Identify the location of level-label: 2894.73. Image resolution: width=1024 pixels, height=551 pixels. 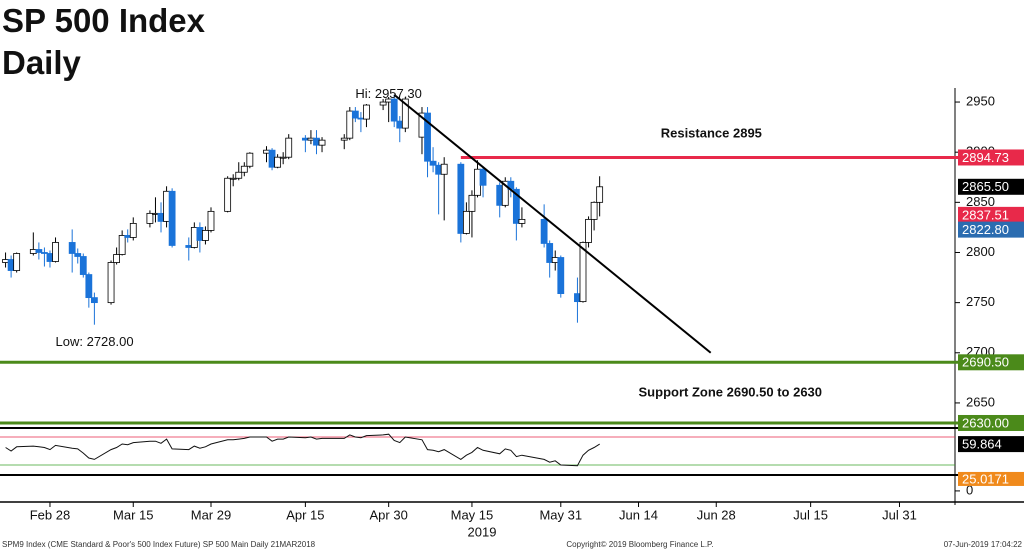
(985, 157).